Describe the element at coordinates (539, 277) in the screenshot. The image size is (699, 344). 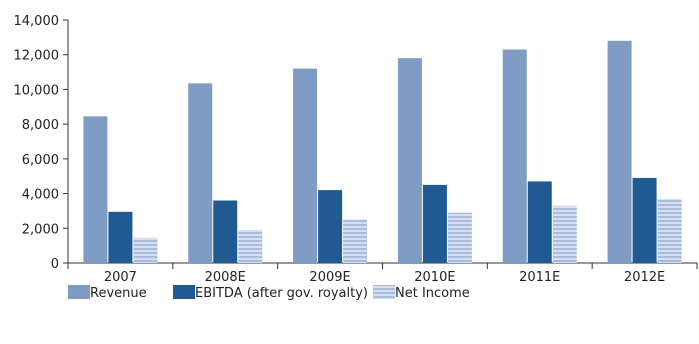
I see `x-tick-label: 2011E` at that location.